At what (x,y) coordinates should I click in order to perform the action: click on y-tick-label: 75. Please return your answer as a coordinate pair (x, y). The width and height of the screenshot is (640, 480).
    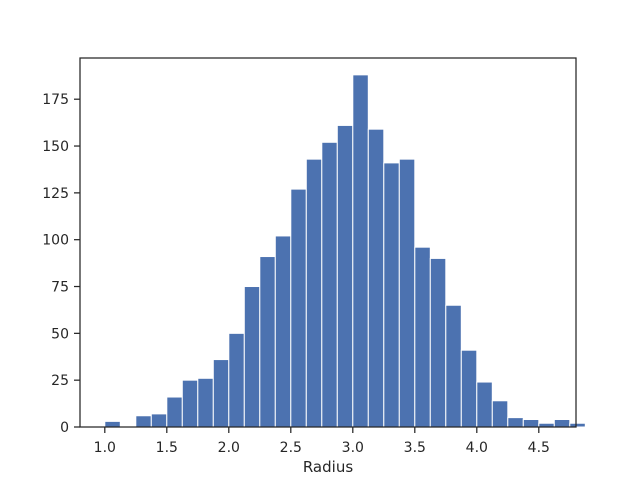
    Looking at the image, I should click on (60, 288).